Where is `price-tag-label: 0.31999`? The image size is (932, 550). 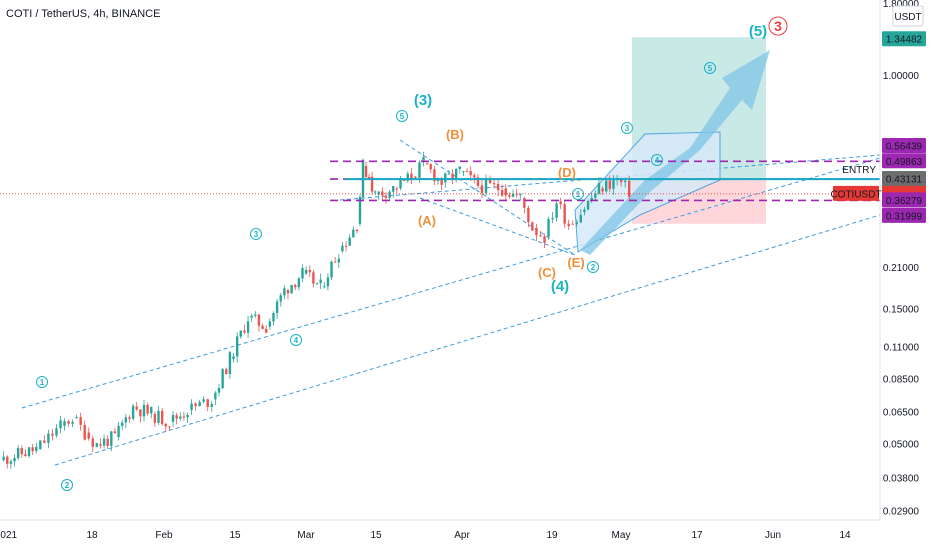
price-tag-label: 0.31999 is located at coordinates (904, 216).